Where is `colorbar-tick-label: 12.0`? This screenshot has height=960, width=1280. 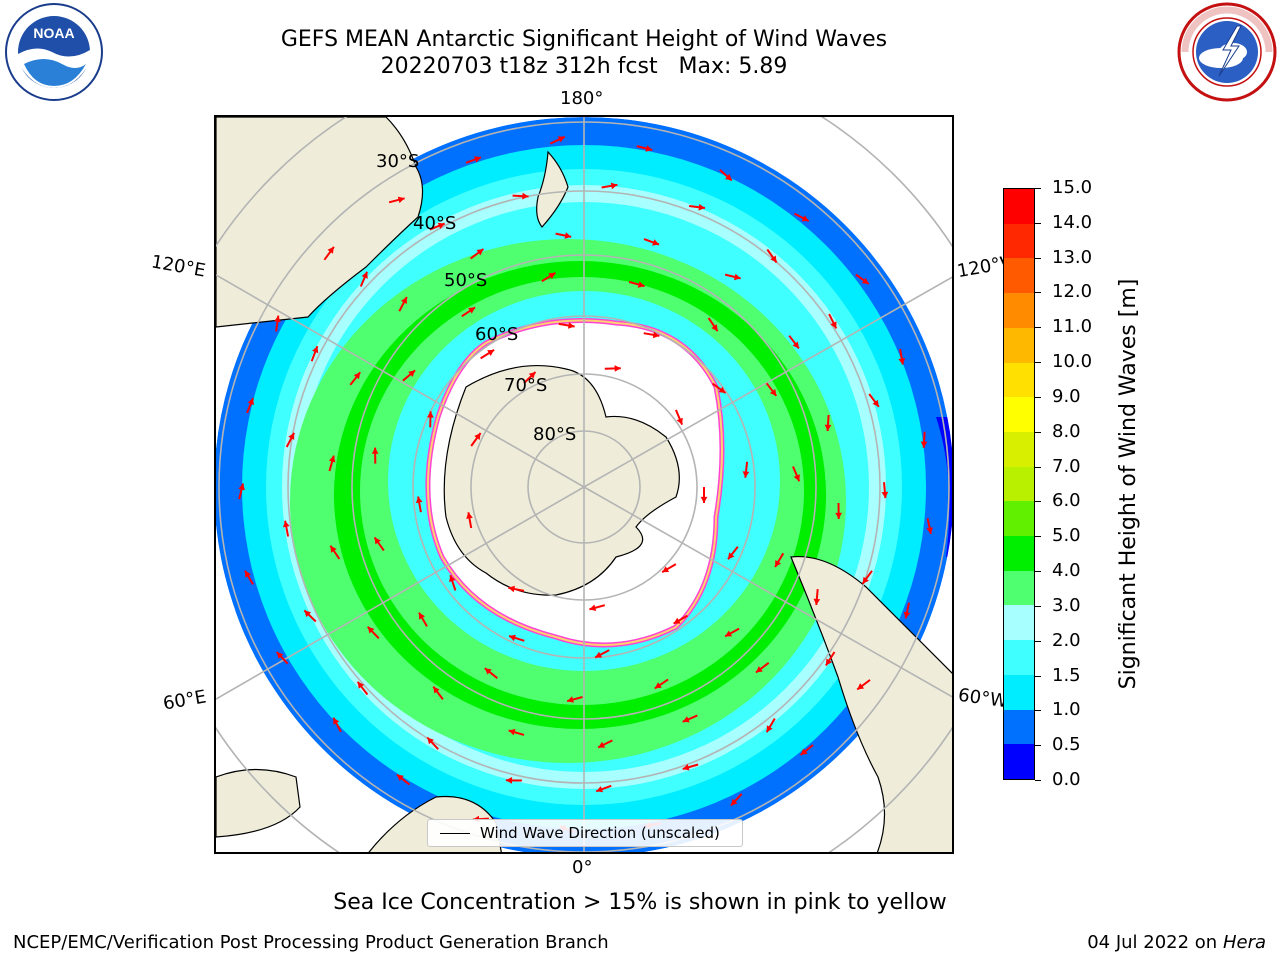 colorbar-tick-label: 12.0 is located at coordinates (1072, 292).